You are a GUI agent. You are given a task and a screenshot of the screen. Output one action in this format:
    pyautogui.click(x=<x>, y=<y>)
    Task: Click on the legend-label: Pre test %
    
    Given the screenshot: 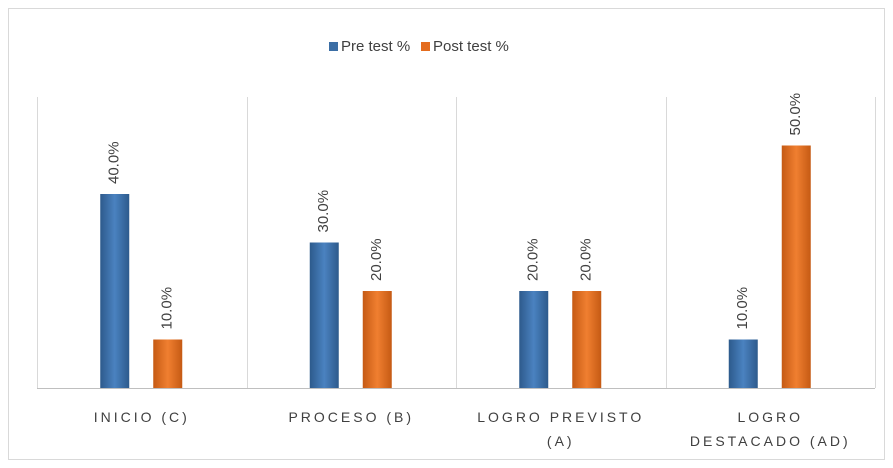 What is the action you would take?
    pyautogui.click(x=375, y=46)
    